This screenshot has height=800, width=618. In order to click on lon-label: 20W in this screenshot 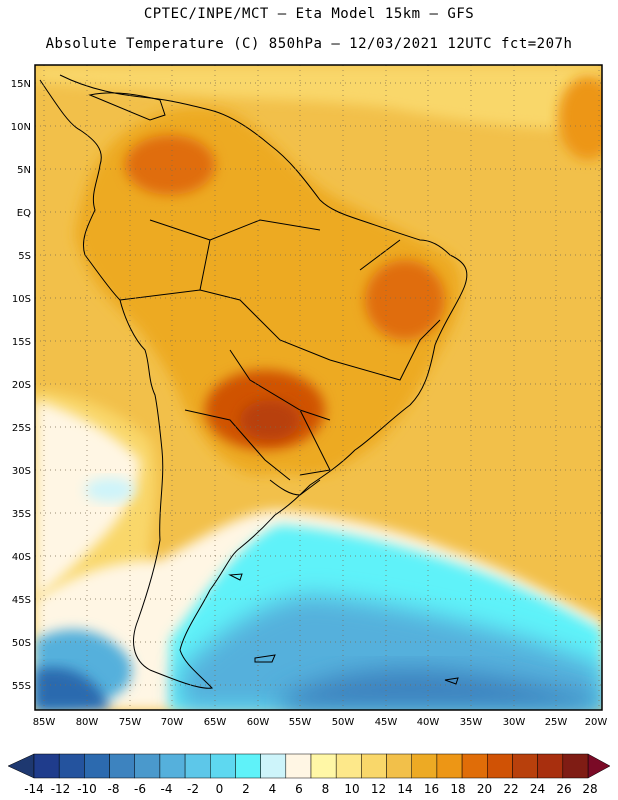, I will do `click(596, 722)`.